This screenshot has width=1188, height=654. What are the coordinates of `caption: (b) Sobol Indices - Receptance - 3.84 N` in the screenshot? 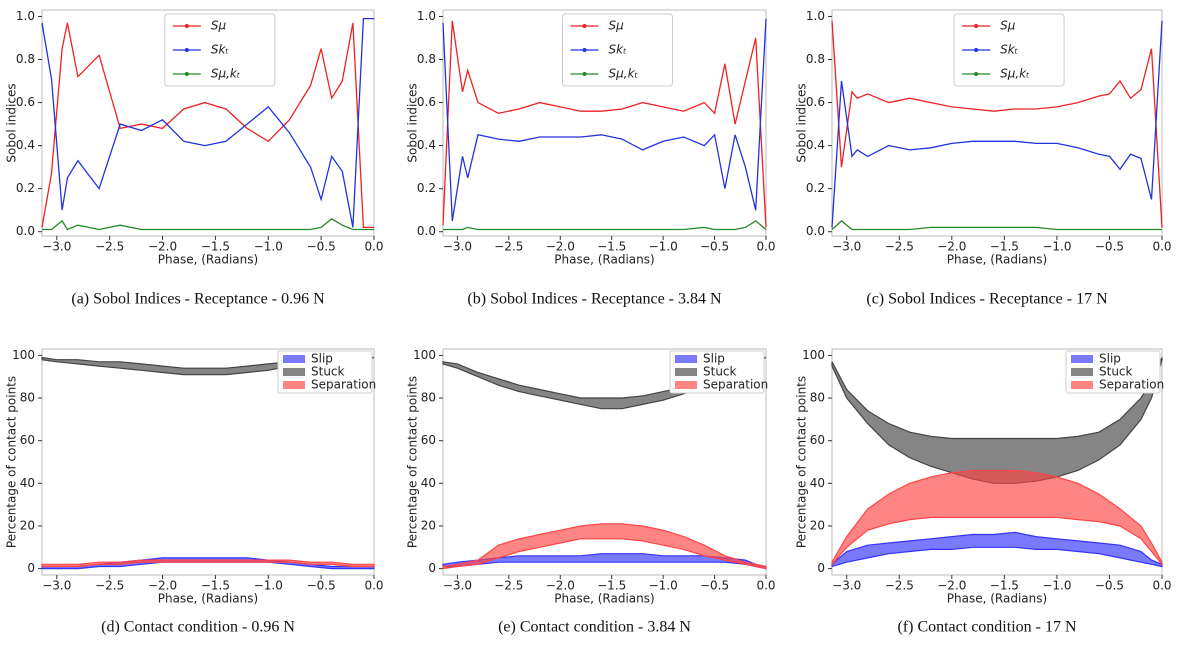 It's located at (594, 299).